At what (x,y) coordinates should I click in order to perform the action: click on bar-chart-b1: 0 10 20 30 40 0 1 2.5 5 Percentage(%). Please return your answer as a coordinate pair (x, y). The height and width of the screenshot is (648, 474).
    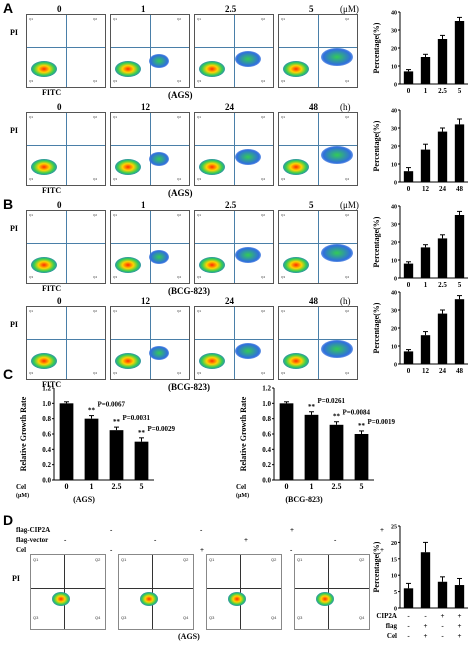
    Looking at the image, I should click on (420, 247).